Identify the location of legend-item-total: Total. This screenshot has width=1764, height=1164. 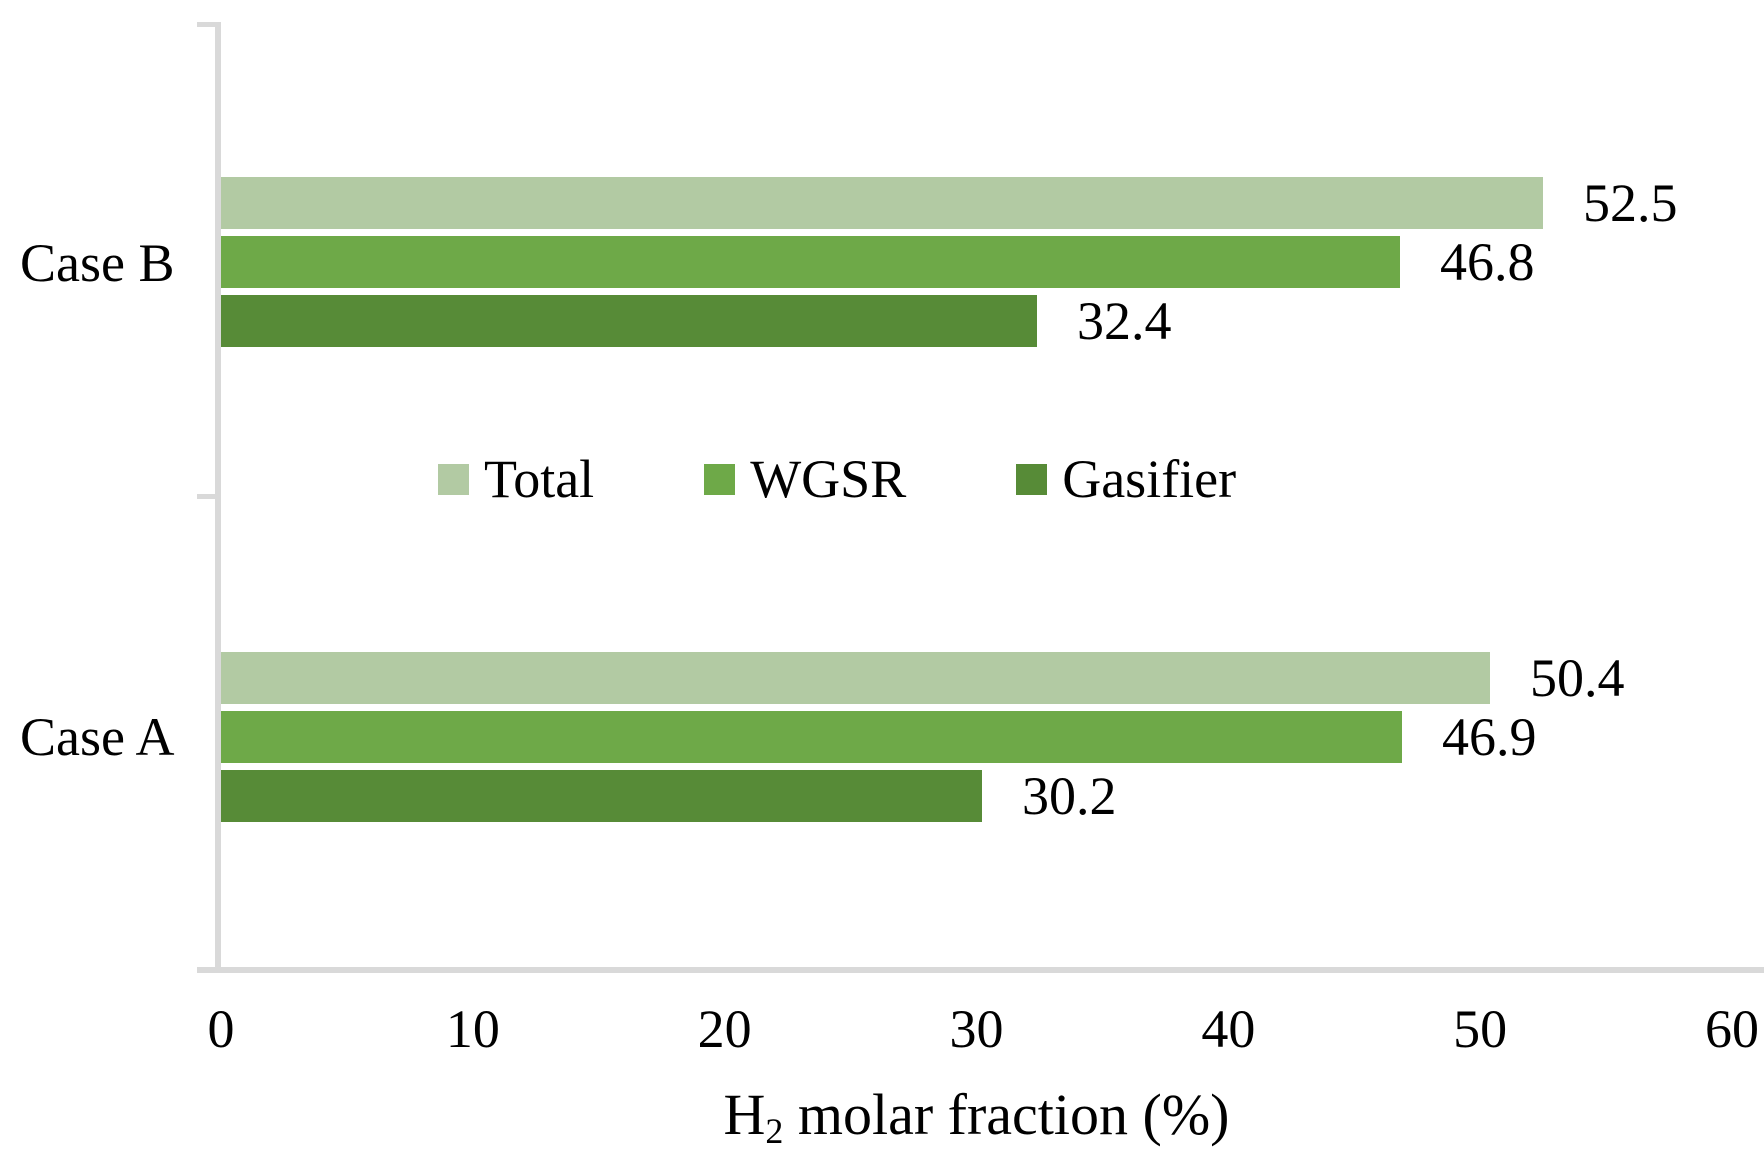
(516, 479).